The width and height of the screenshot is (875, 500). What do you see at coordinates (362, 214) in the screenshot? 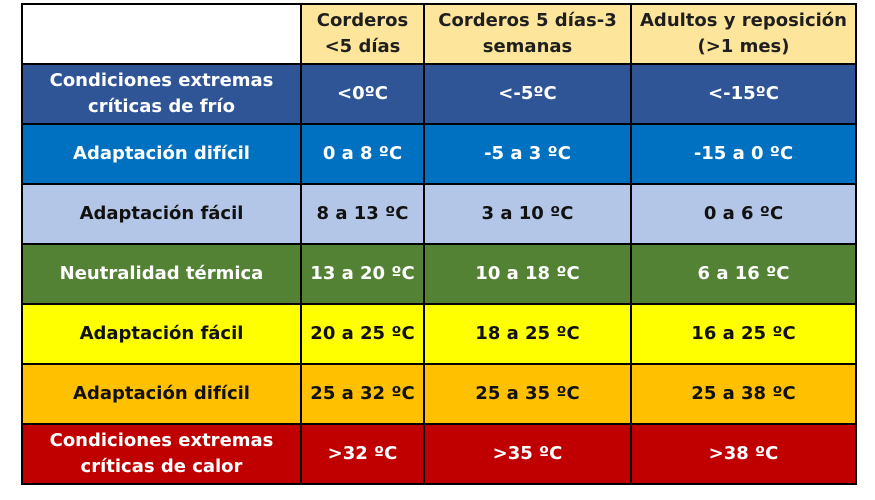
I see `cell-value: 8 a 13 ºC` at bounding box center [362, 214].